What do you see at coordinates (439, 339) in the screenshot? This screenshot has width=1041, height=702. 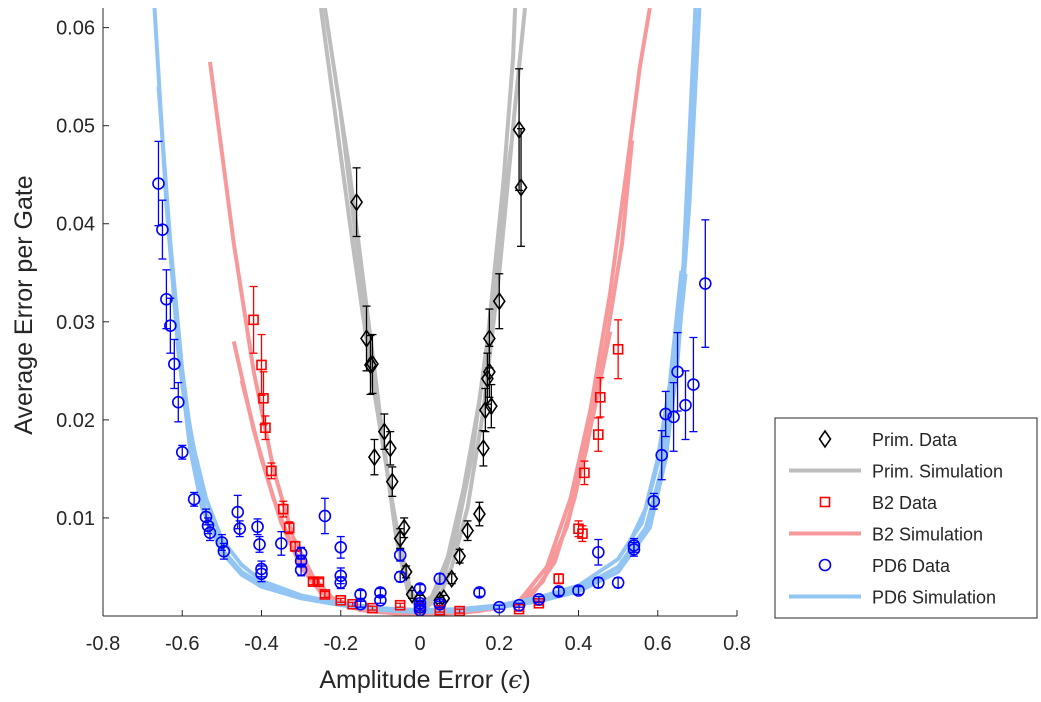 I see `series-prim-data` at bounding box center [439, 339].